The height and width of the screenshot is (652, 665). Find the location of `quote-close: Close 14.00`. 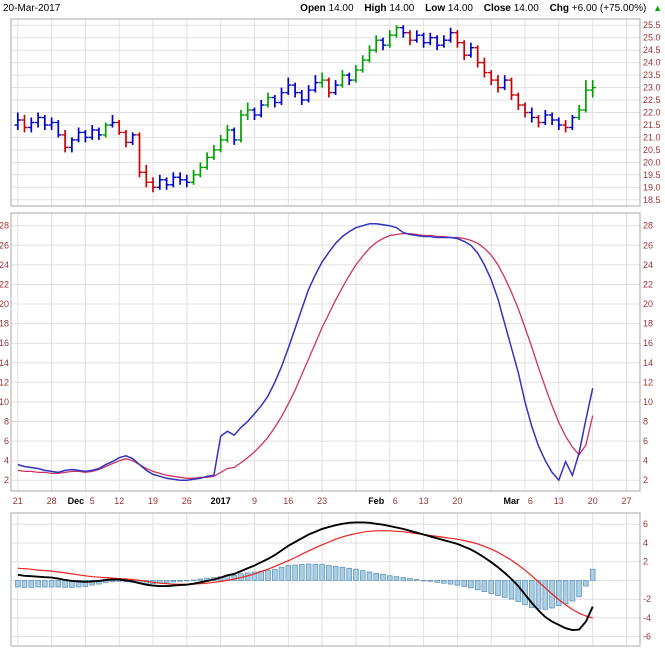

quote-close: Close 14.00 is located at coordinates (511, 8).